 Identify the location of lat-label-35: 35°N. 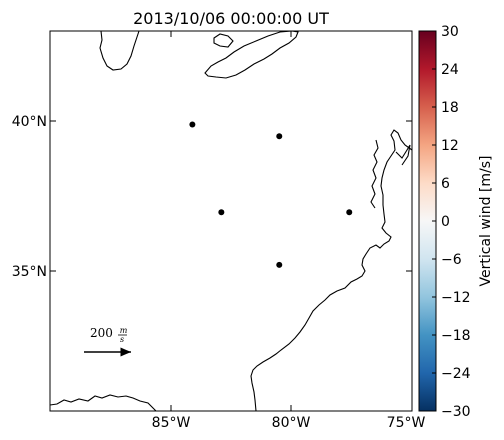
(29, 272).